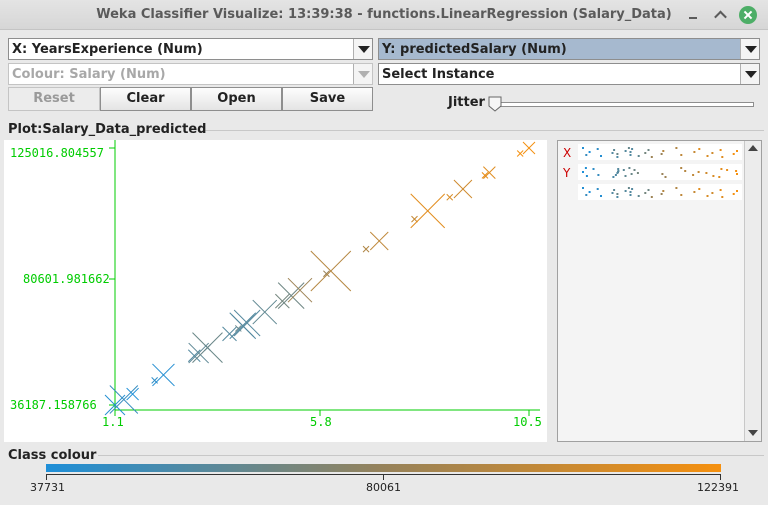 The width and height of the screenshot is (768, 505). I want to click on y-axis-select: Y: predictedSalary (Num), so click(569, 49).